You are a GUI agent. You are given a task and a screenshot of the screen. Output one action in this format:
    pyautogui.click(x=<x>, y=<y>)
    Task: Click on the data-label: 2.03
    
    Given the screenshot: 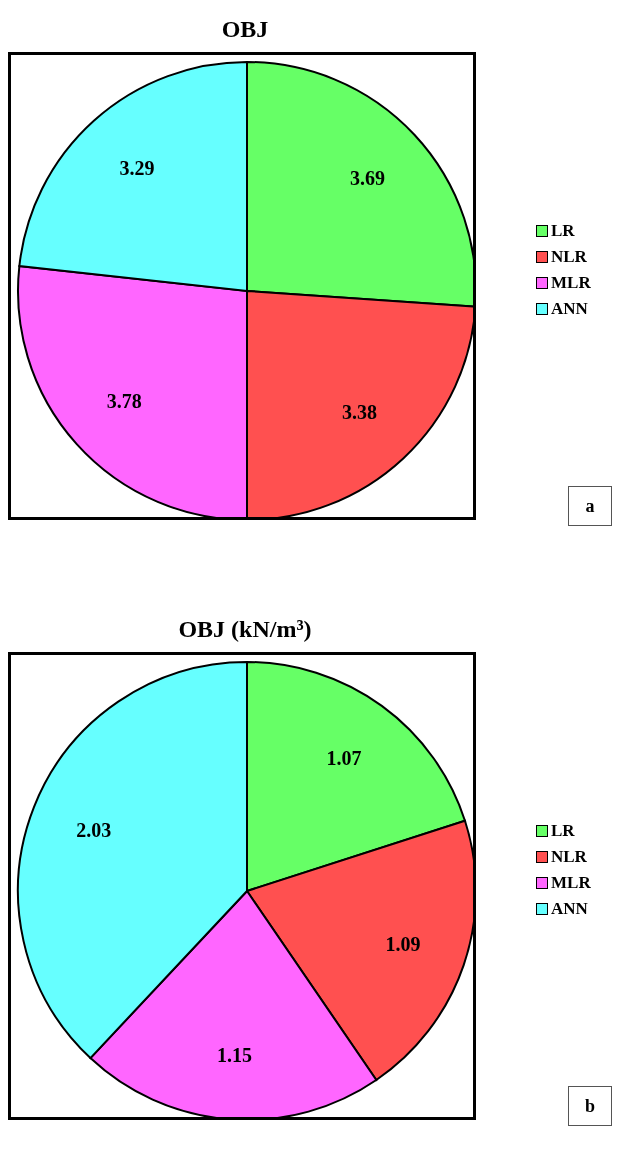 What is the action you would take?
    pyautogui.click(x=94, y=830)
    